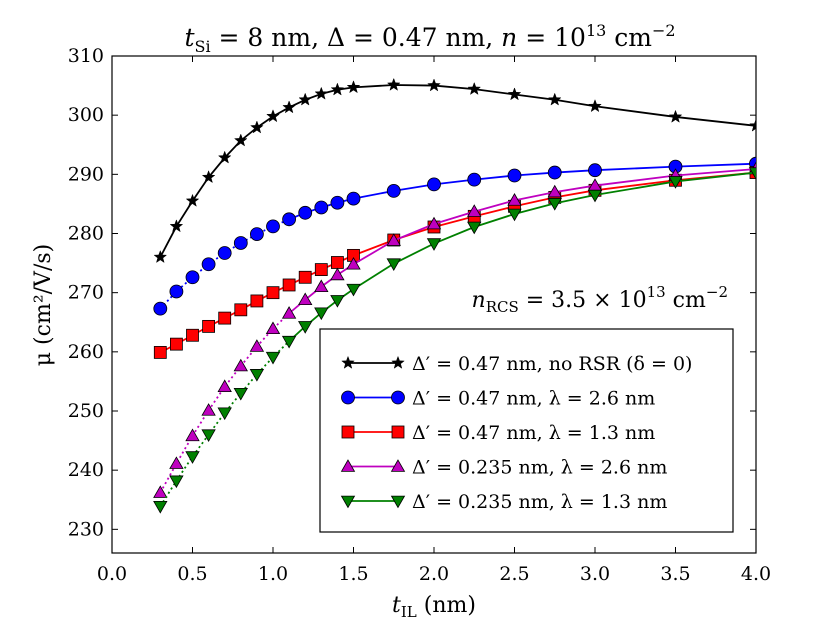 The height and width of the screenshot is (623, 830). Describe the element at coordinates (86, 174) in the screenshot. I see `y-tick-label: 290` at that location.